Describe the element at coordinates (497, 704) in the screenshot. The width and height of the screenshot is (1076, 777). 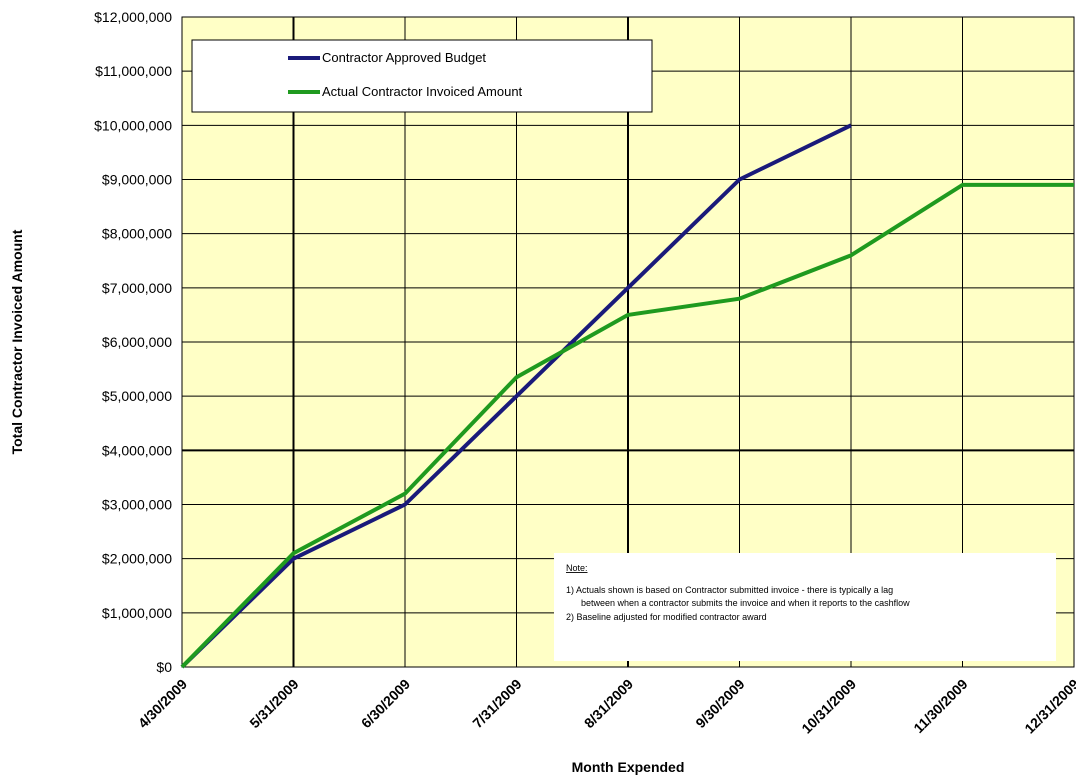
I see `x-tick-label: 7/31/2009` at that location.